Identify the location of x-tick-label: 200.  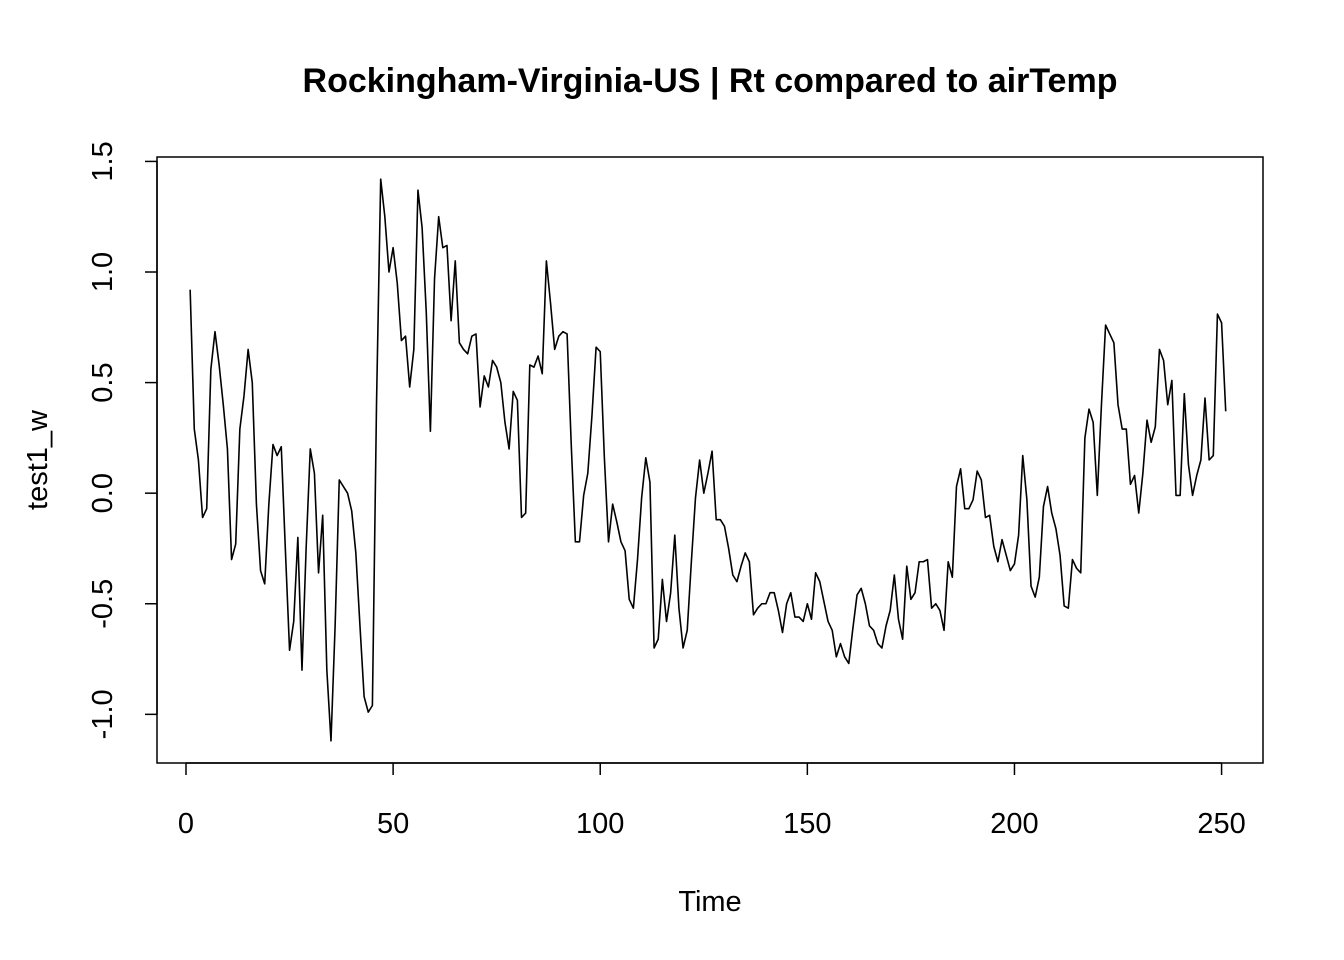
(1014, 824).